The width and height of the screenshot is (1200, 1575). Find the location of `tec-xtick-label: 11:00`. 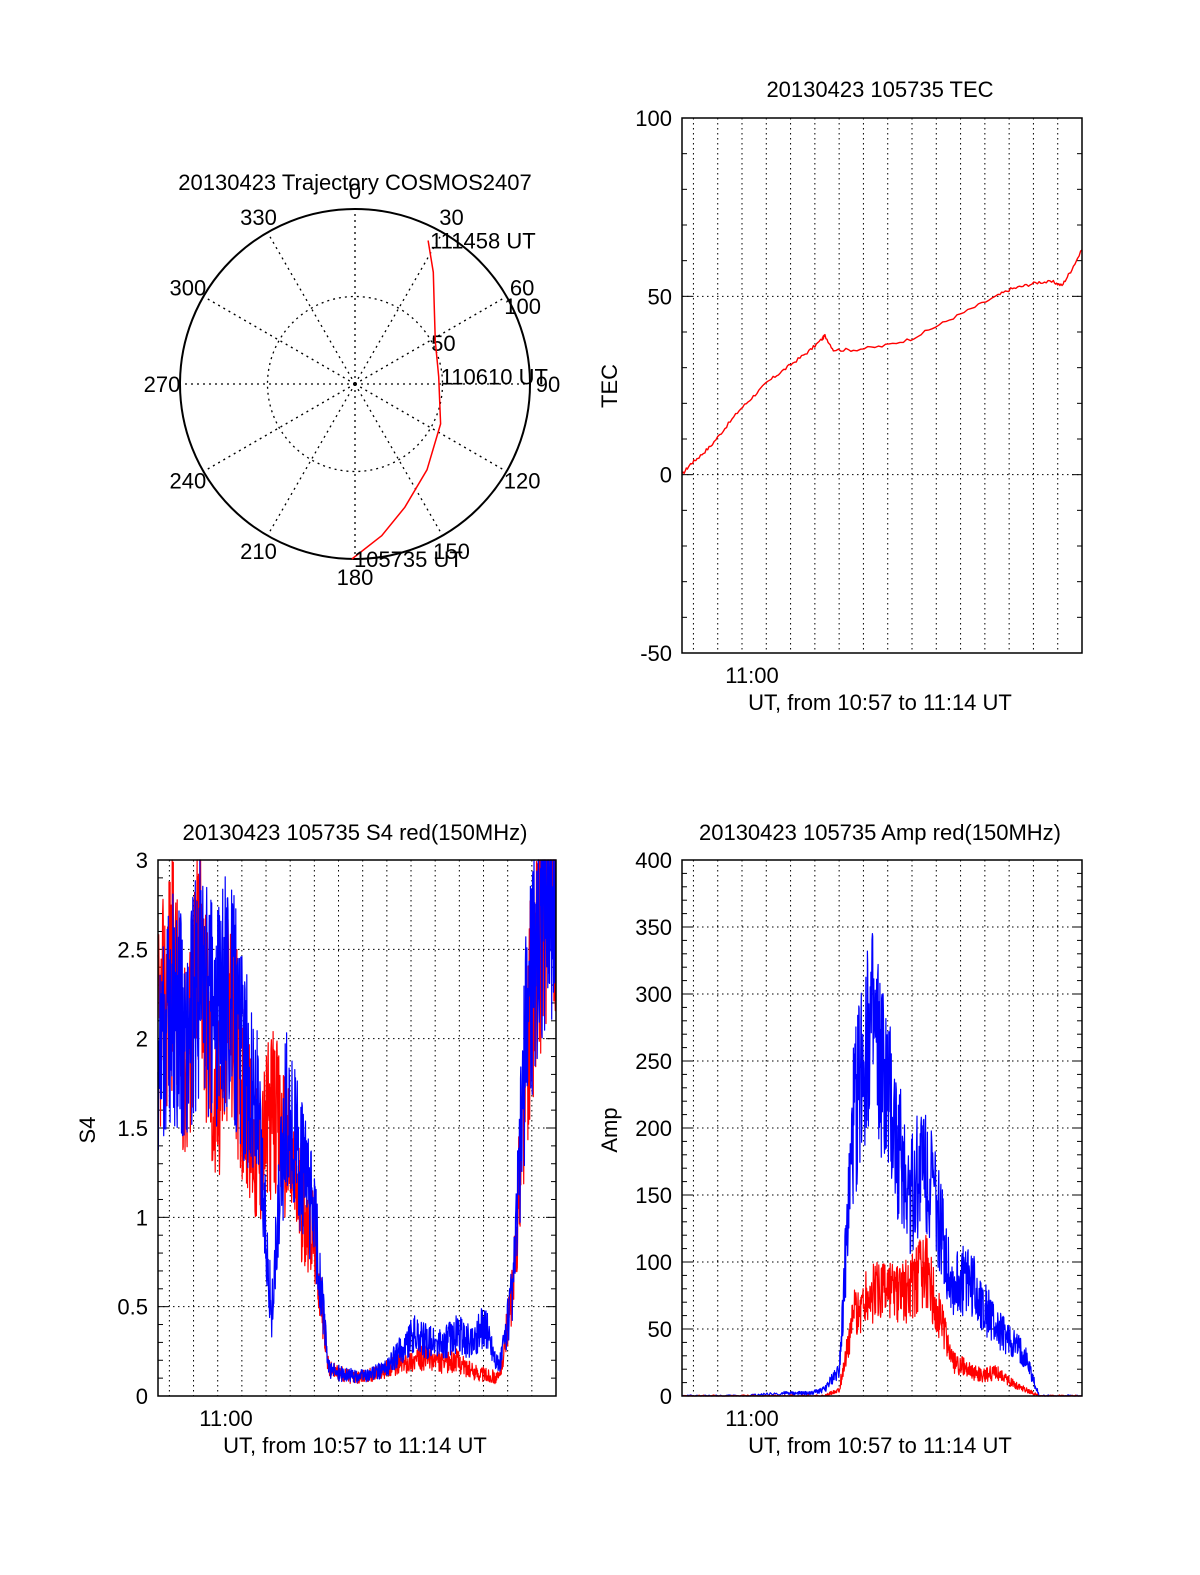

tec-xtick-label: 11:00 is located at coordinates (751, 675).